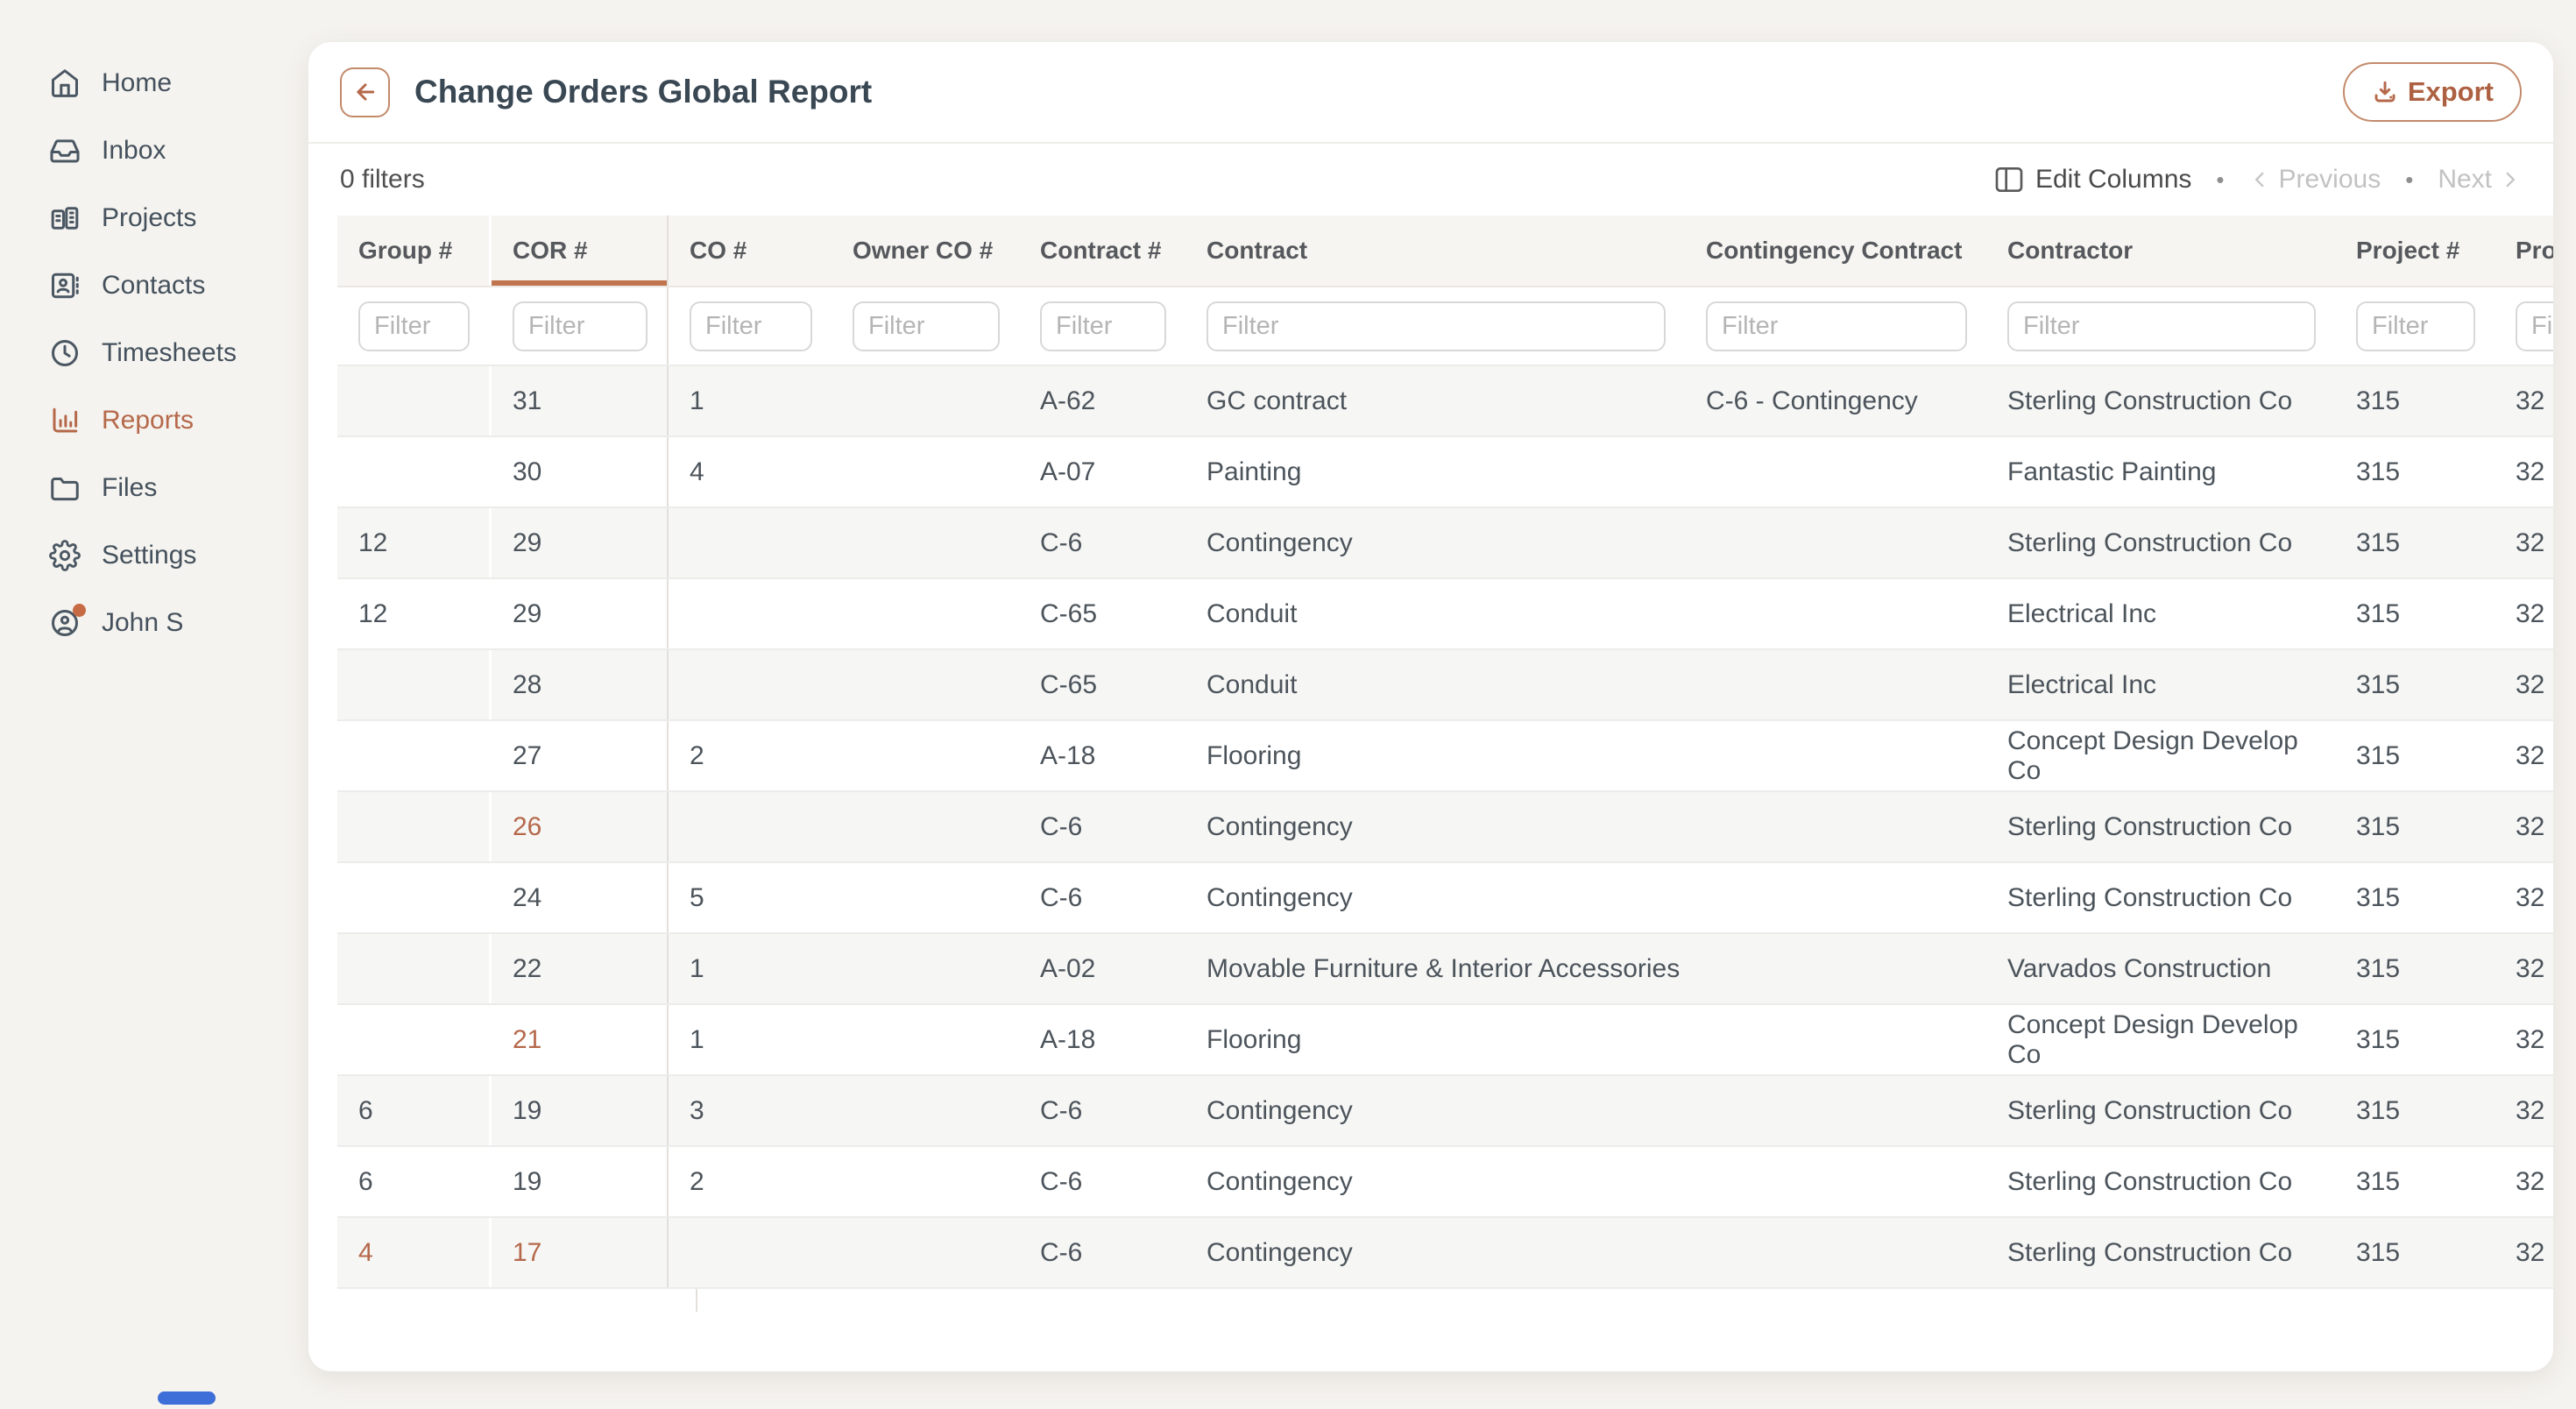 This screenshot has width=2576, height=1409. What do you see at coordinates (154, 622) in the screenshot?
I see `sidebar-item-john-s: John S` at bounding box center [154, 622].